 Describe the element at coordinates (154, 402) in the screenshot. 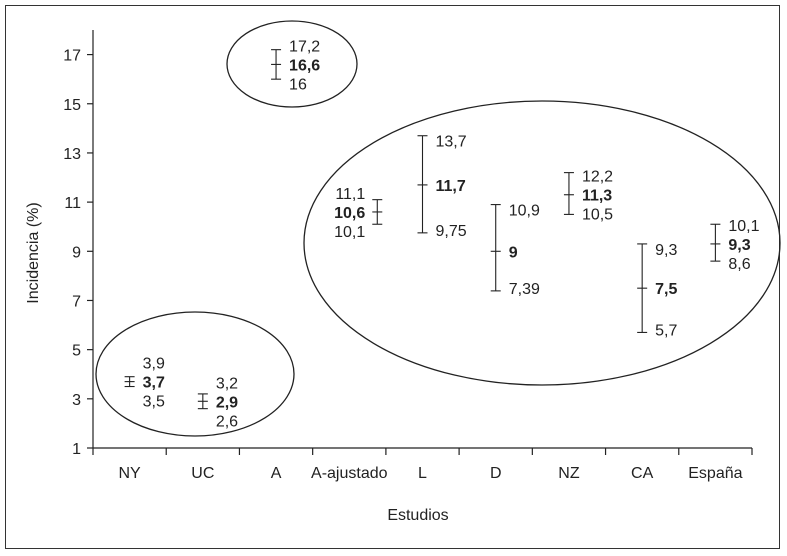

I see `lower-value-label: 3,5` at that location.